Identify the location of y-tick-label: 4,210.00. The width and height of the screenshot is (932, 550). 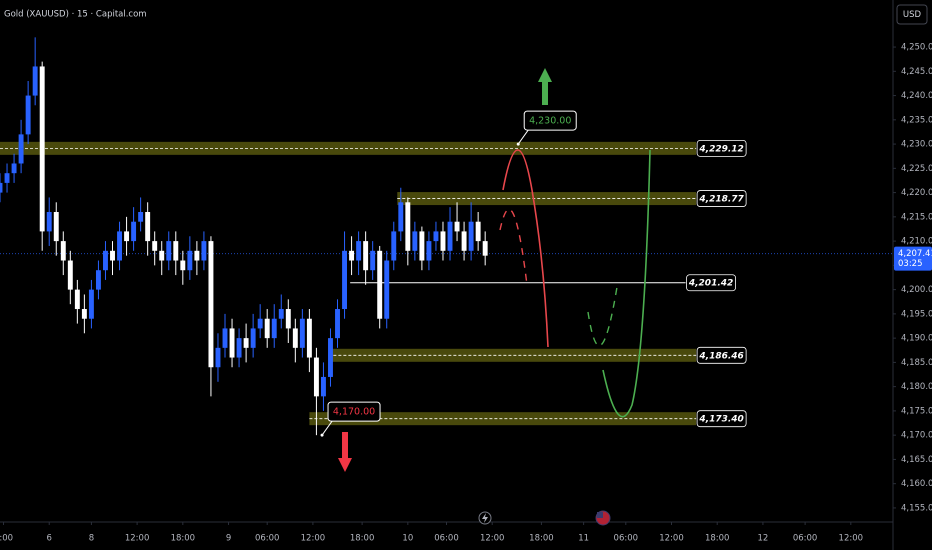
(916, 242).